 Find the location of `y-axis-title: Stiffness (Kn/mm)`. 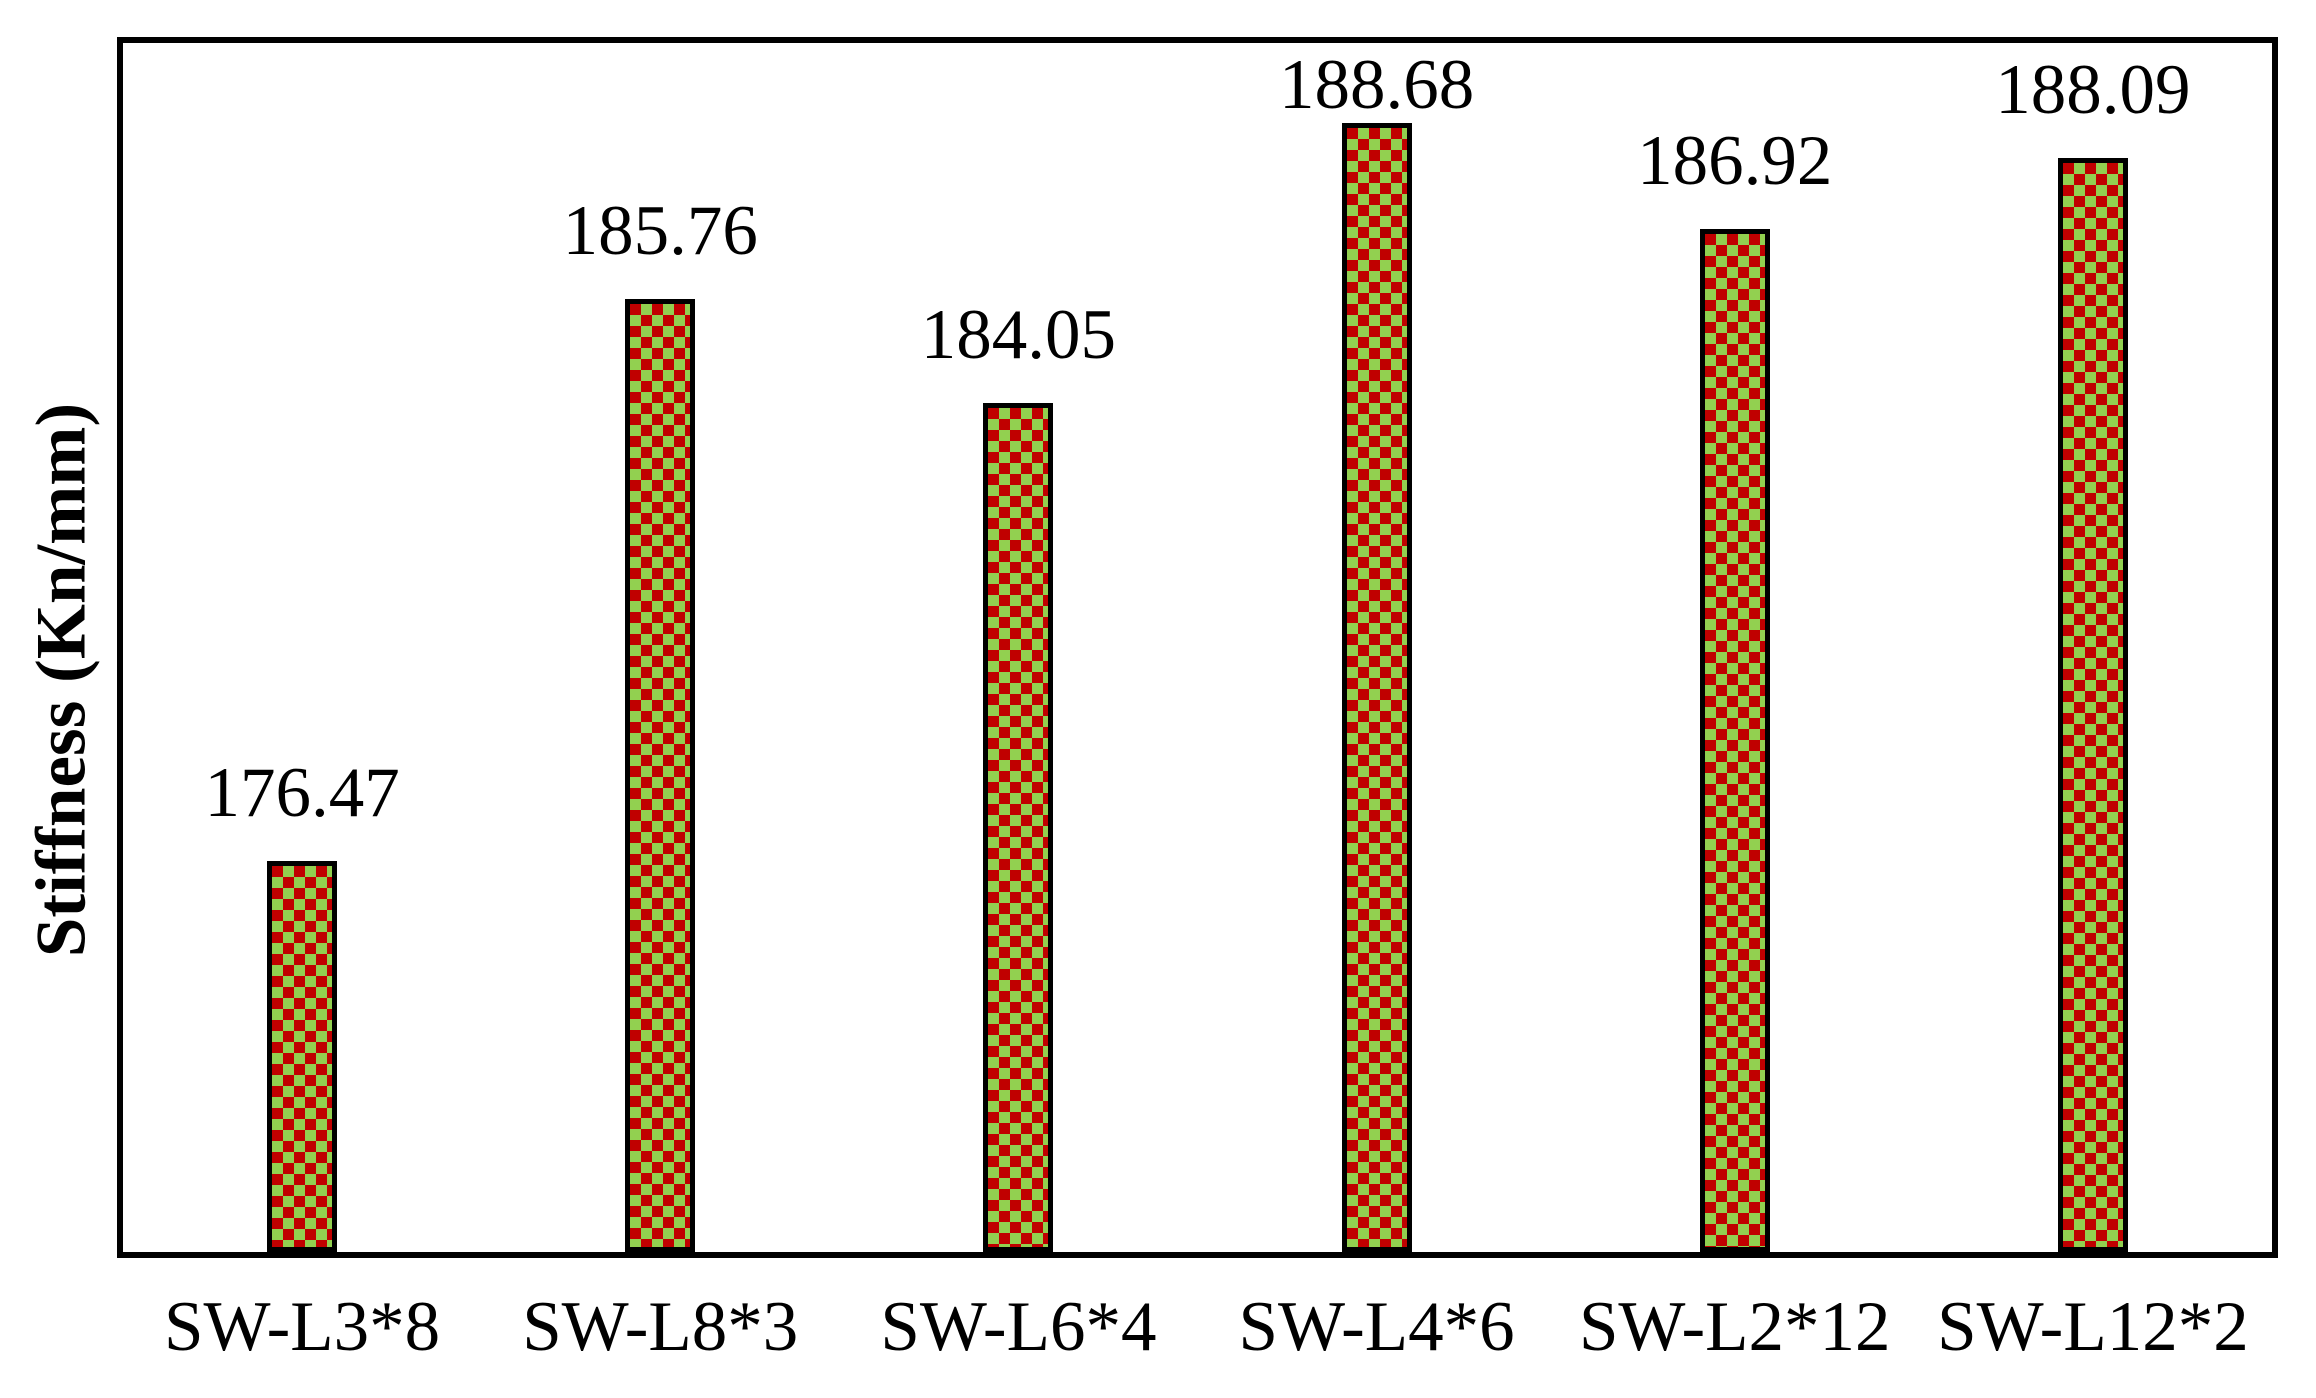

y-axis-title: Stiffness (Kn/mm) is located at coordinates (61, 680).